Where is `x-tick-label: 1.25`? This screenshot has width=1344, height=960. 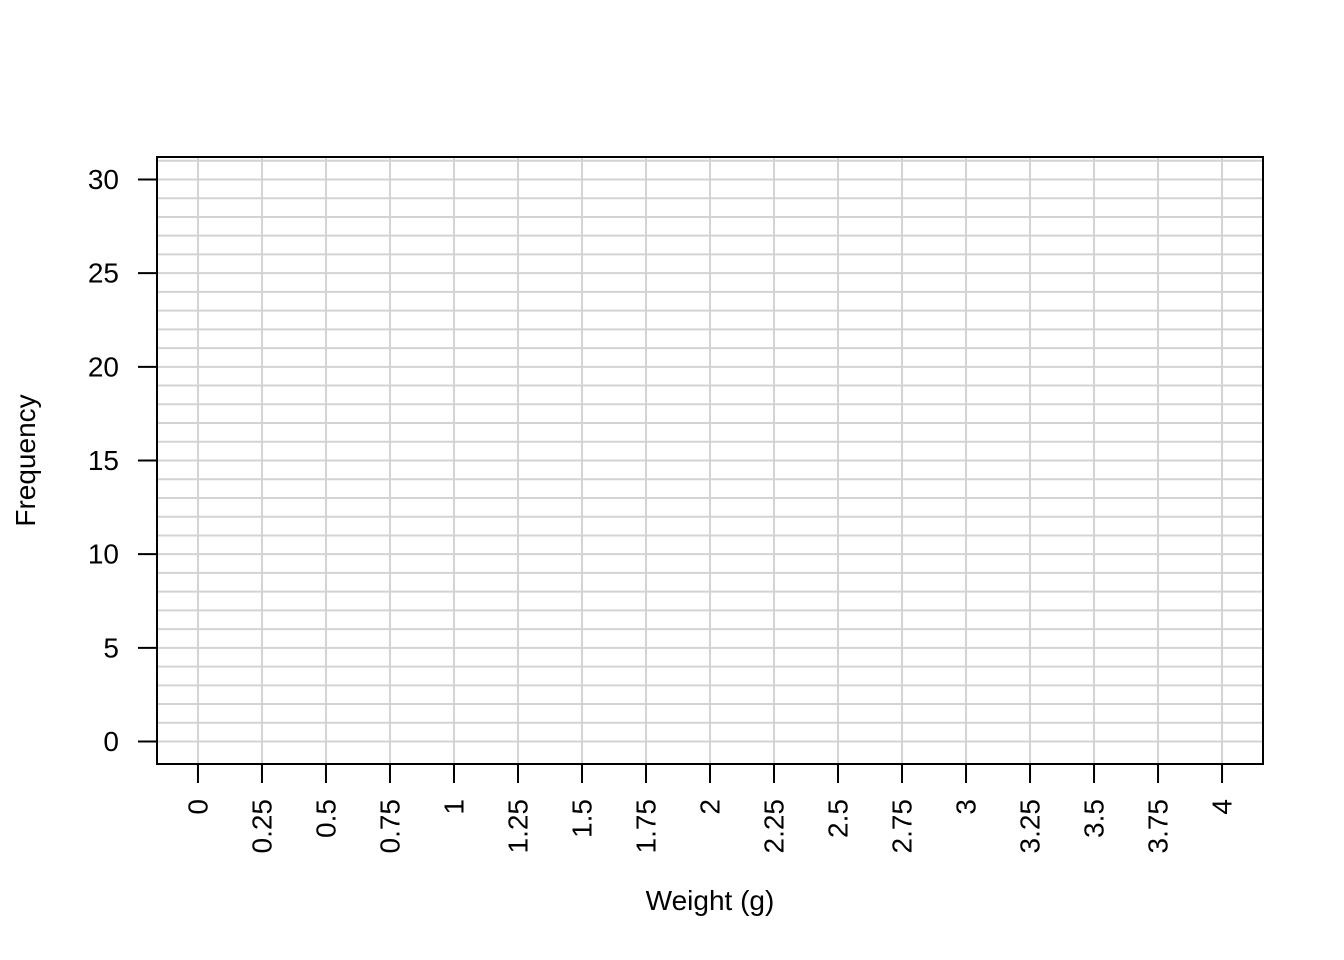
x-tick-label: 1.25 is located at coordinates (517, 826).